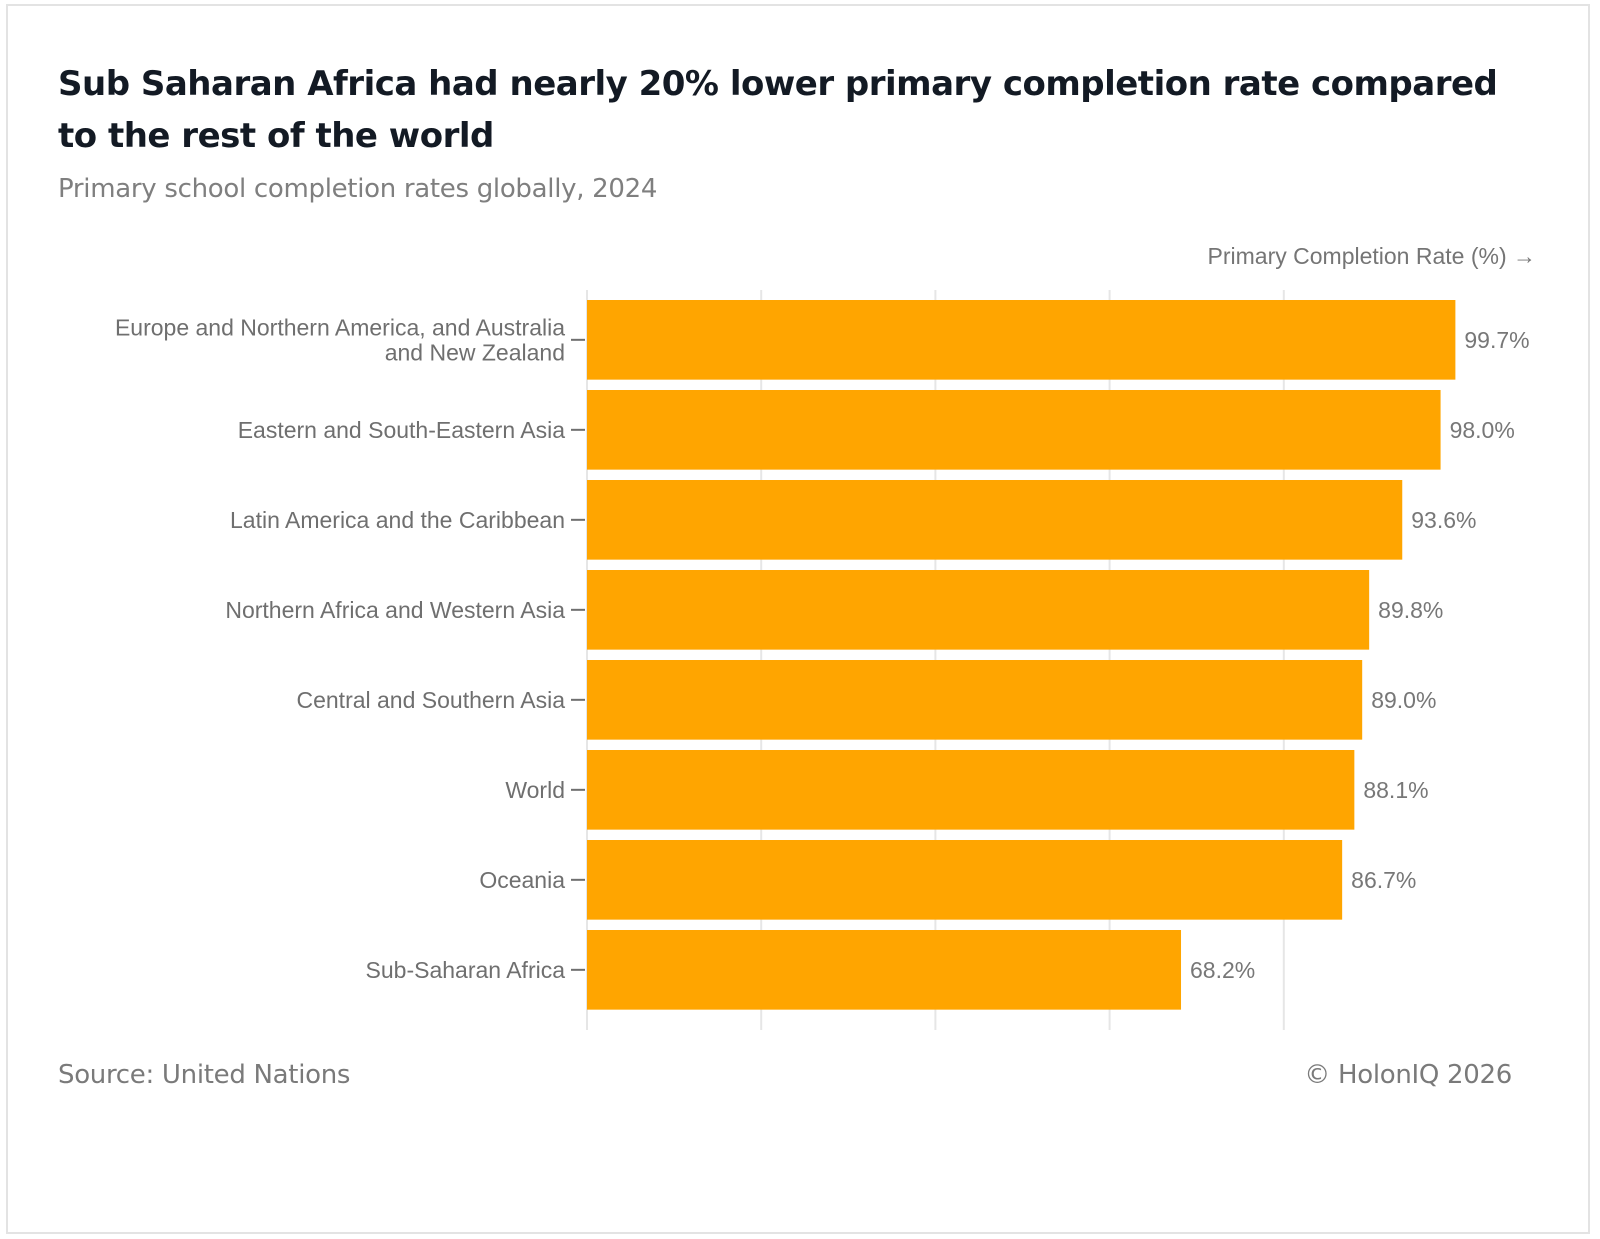  Describe the element at coordinates (475, 352) in the screenshot. I see `category-label-line: and New Zealand` at that location.